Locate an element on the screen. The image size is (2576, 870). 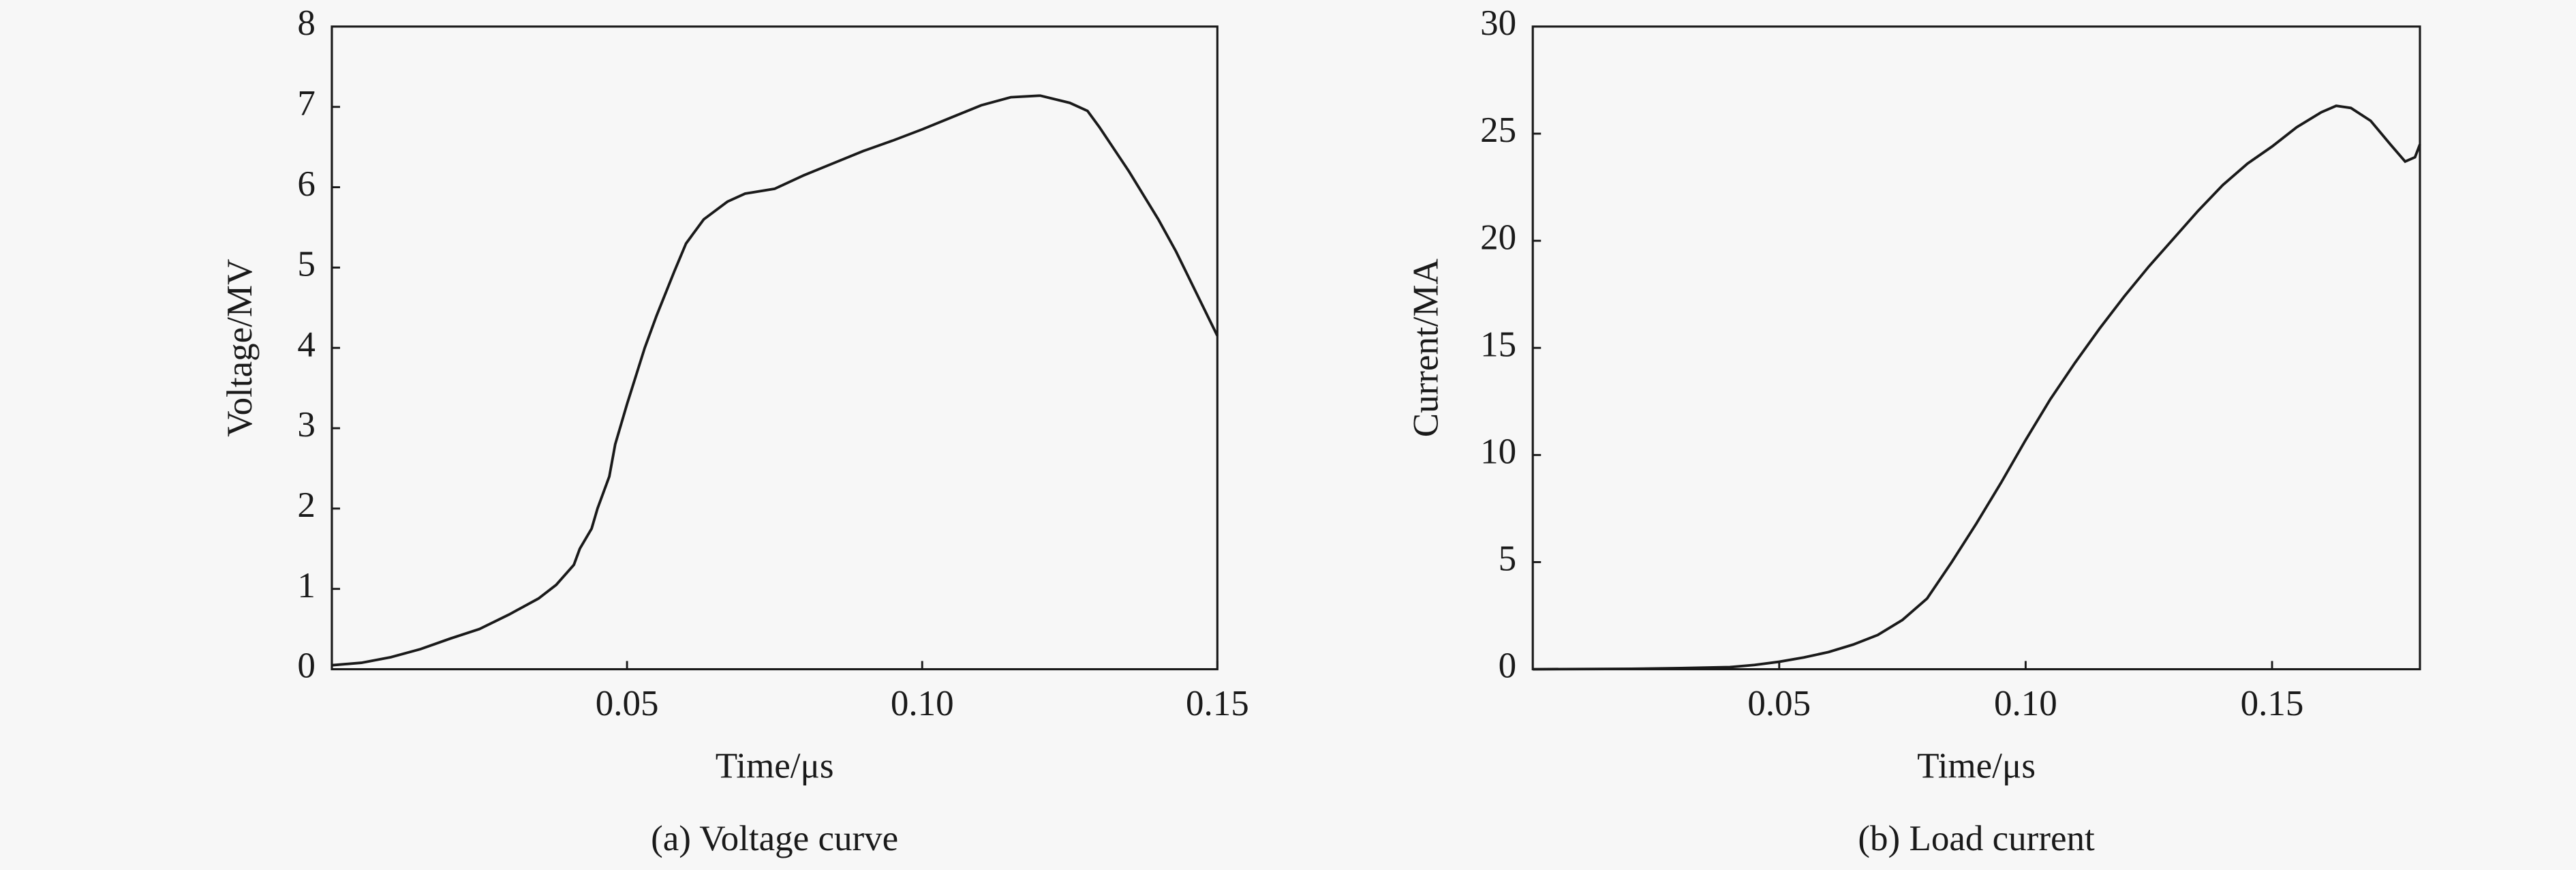
y-tick-label: 6 is located at coordinates (306, 184).